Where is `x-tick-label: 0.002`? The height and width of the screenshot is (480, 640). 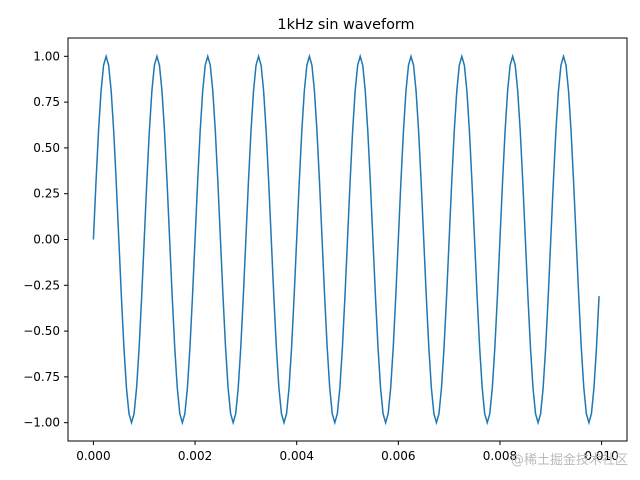 x-tick-label: 0.002 is located at coordinates (195, 456).